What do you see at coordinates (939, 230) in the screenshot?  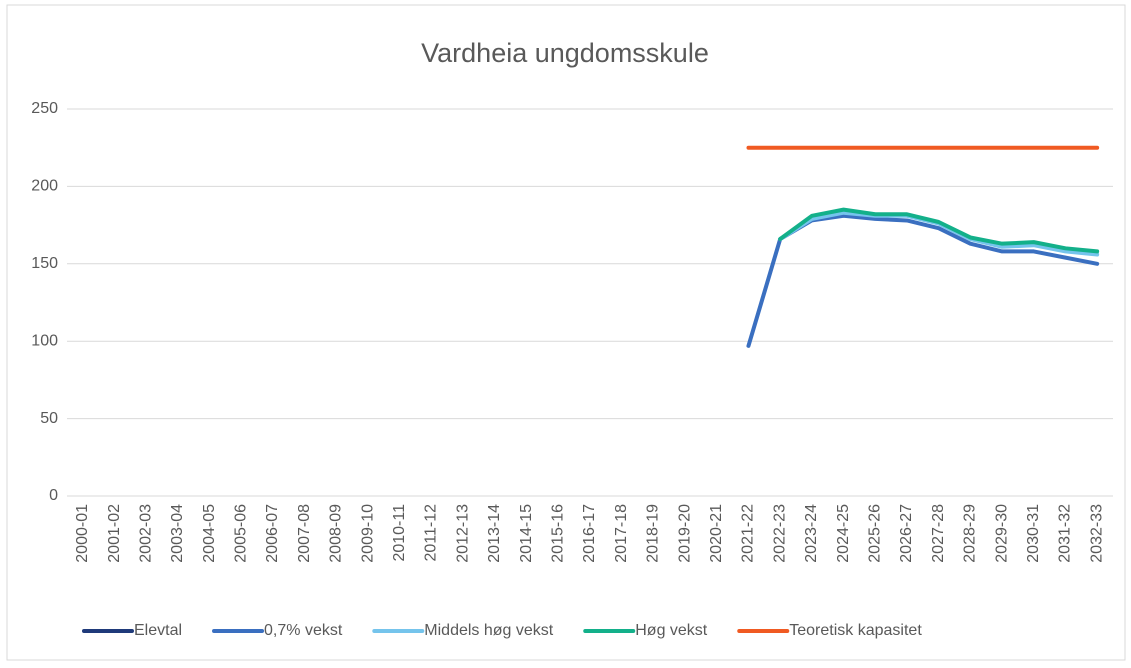 I see `series-line` at bounding box center [939, 230].